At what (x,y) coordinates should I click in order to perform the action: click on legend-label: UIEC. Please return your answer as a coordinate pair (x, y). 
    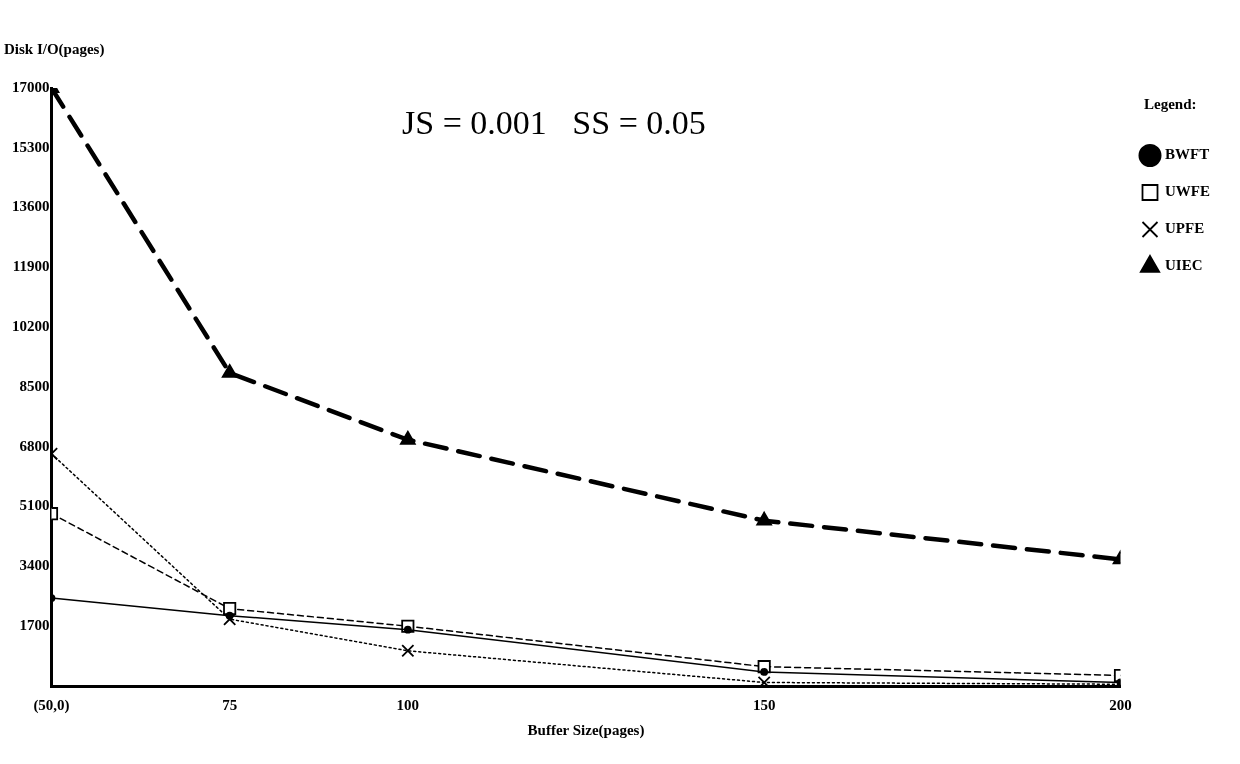
    Looking at the image, I should click on (1184, 265).